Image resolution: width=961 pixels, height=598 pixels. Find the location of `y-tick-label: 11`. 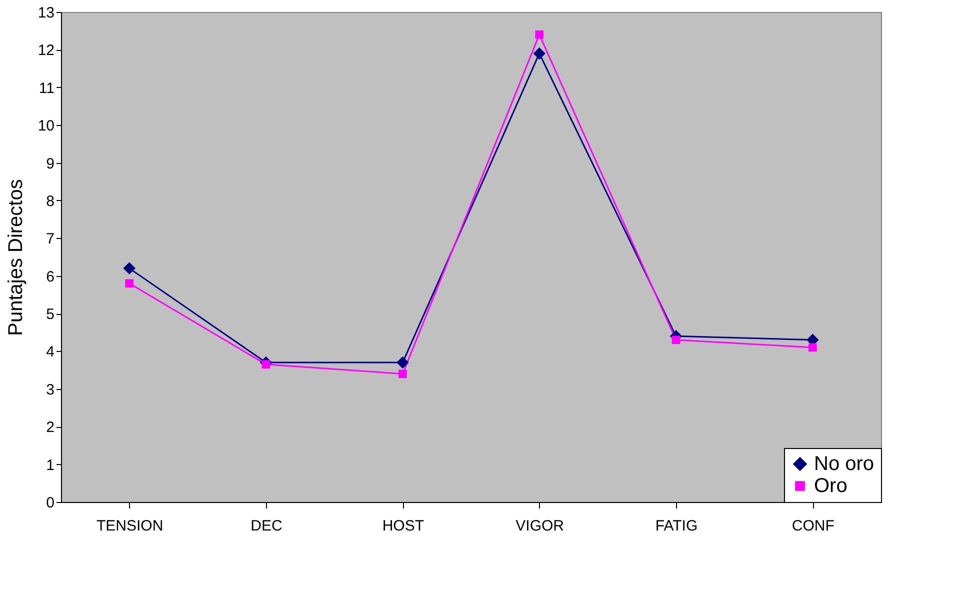

y-tick-label: 11 is located at coordinates (46, 88).